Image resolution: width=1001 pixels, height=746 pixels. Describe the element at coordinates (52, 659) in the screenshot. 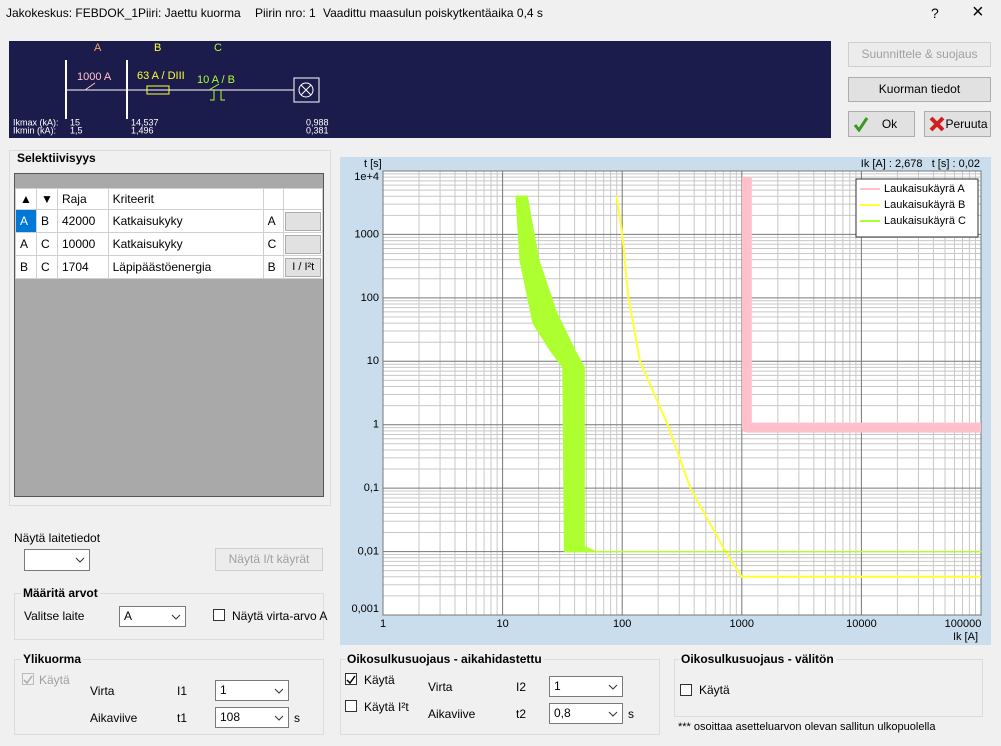

I see `overload-title: Ylikuorma` at that location.